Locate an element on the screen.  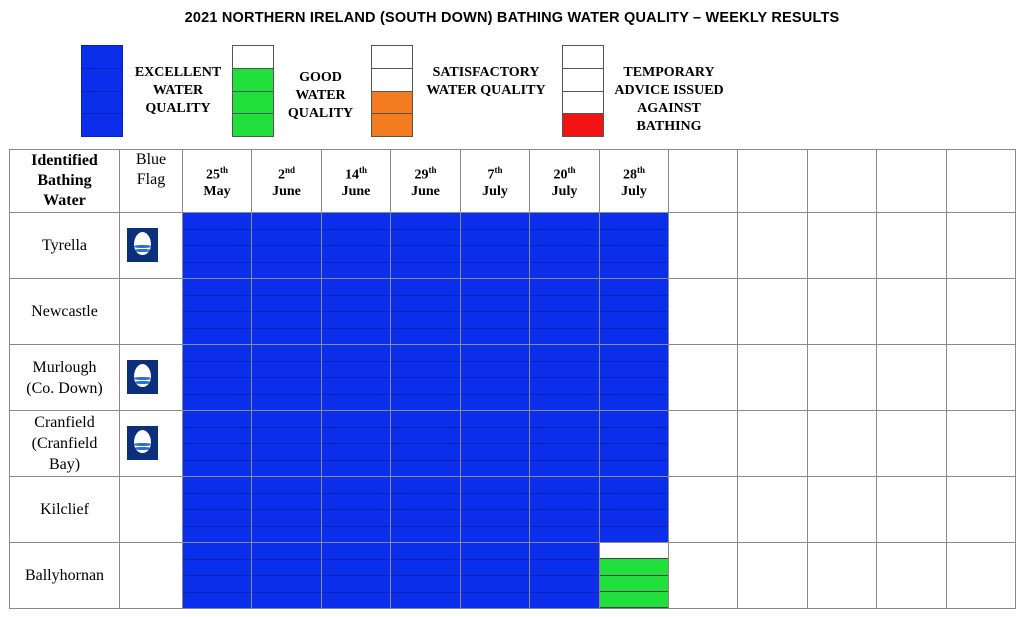
header-identified-bathing-water: Identified Bathing Water is located at coordinates (64, 181).